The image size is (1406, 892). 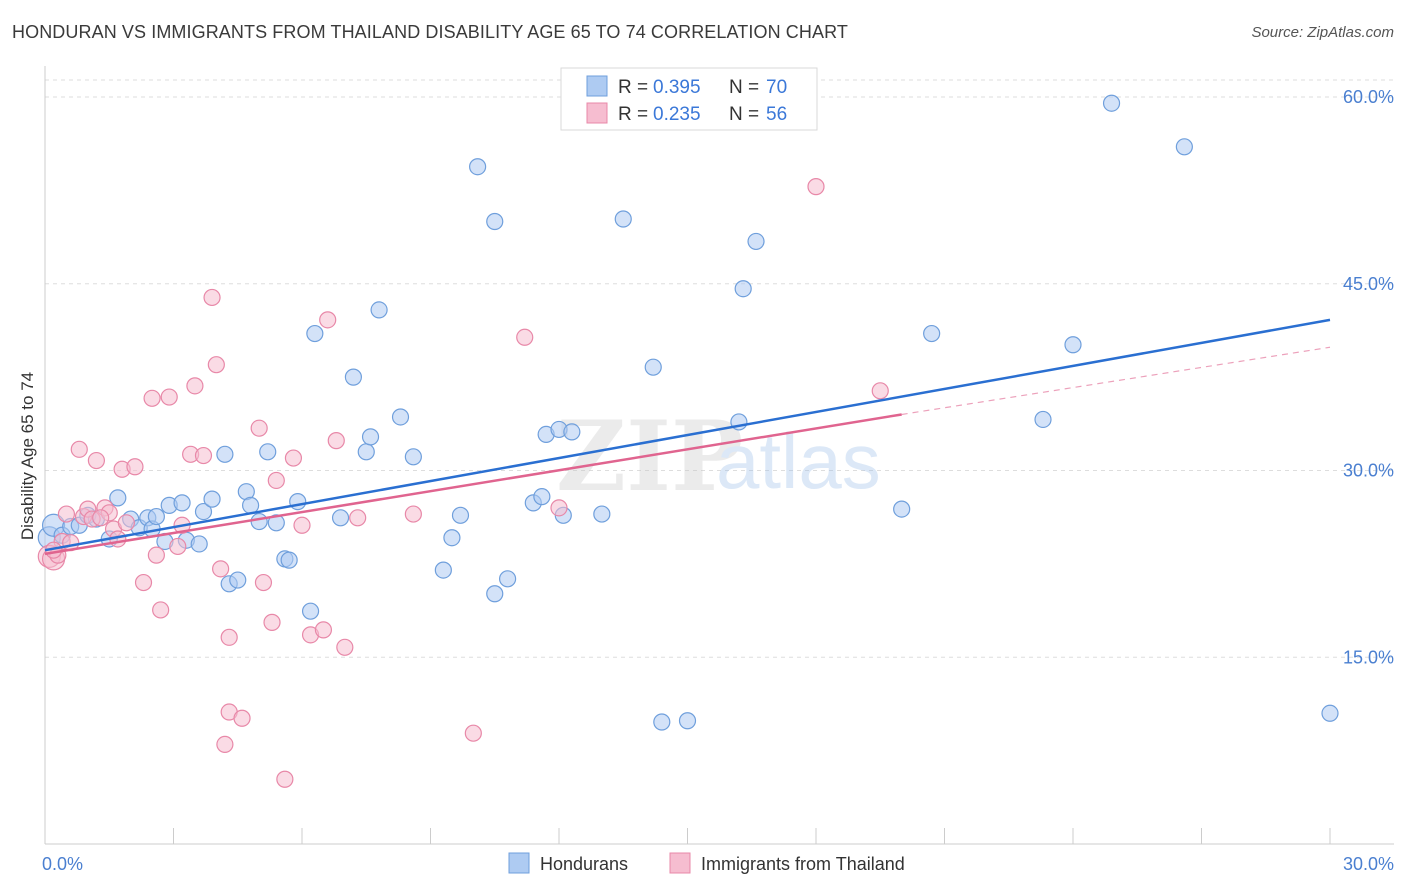 I want to click on bottom-legend-thailand: Immigrants from Thailand, so click(x=803, y=864).